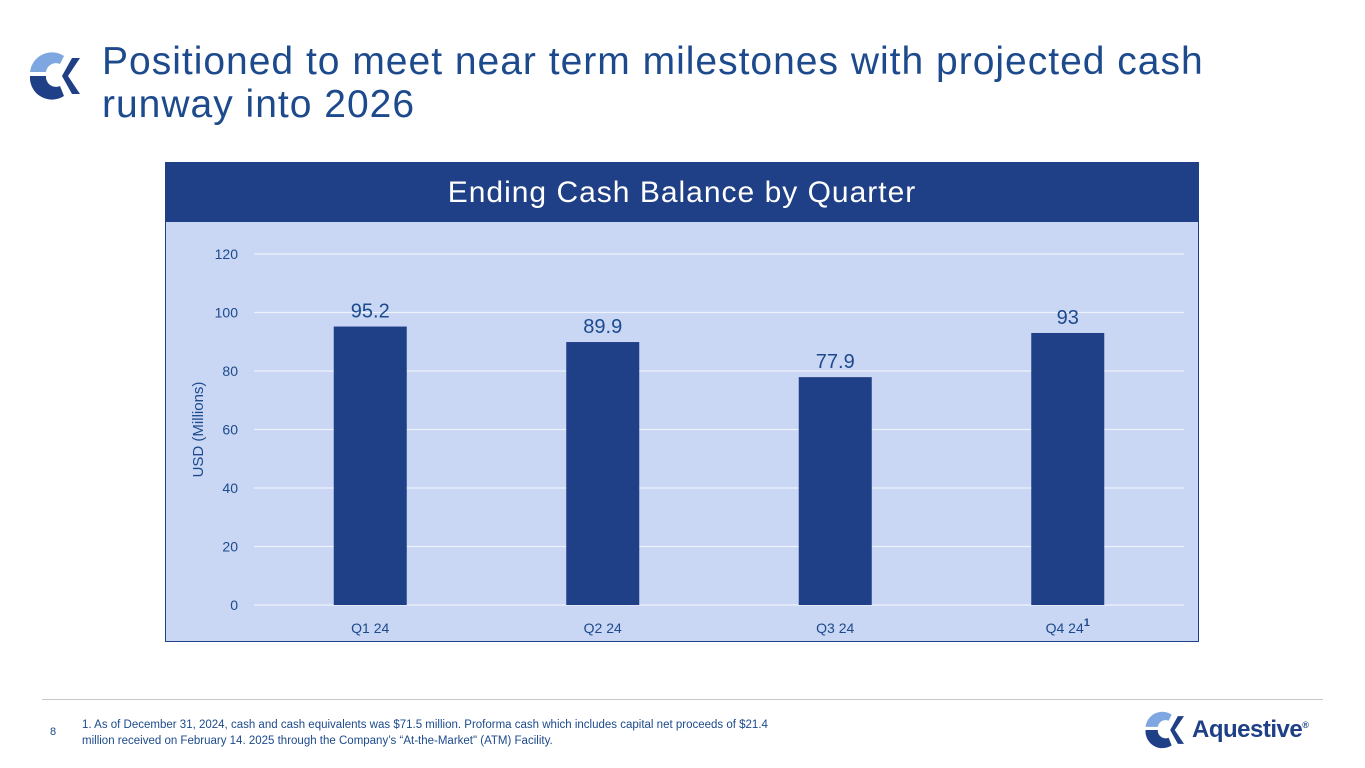 This screenshot has width=1365, height=768. I want to click on data-label: 89.9, so click(602, 327).